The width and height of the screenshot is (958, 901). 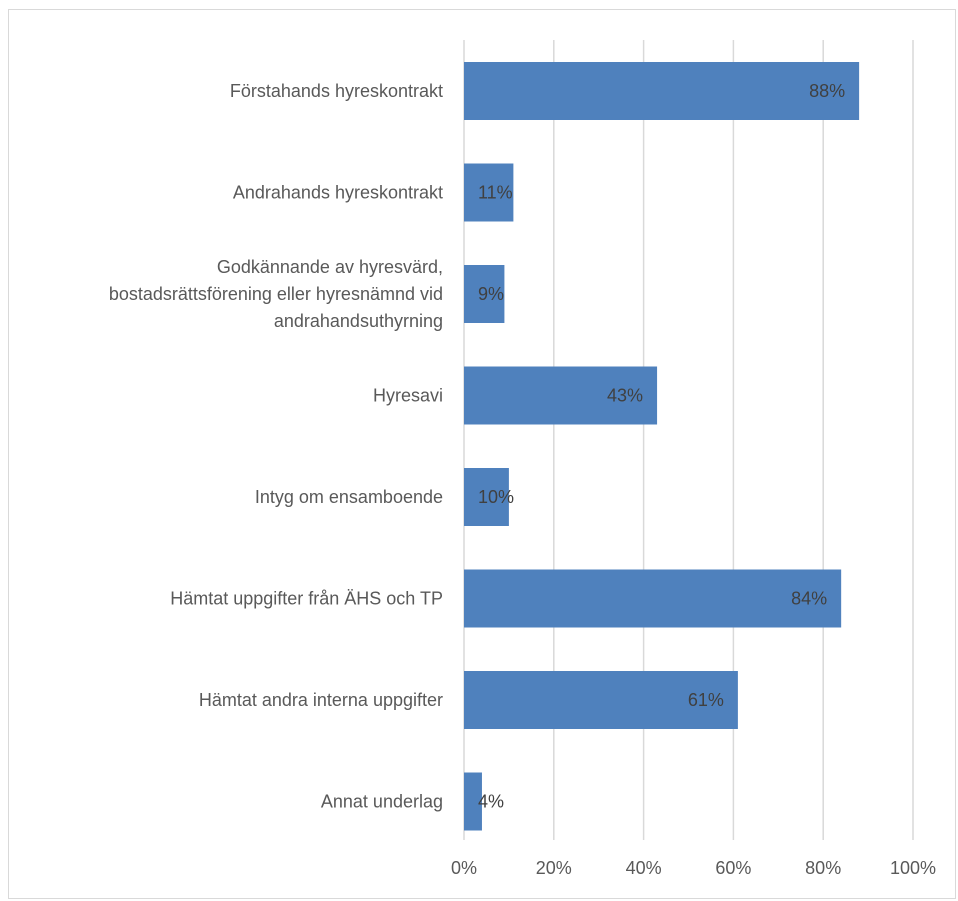 What do you see at coordinates (336, 91) in the screenshot?
I see `category-label: Förstahands hyreskontrakt` at bounding box center [336, 91].